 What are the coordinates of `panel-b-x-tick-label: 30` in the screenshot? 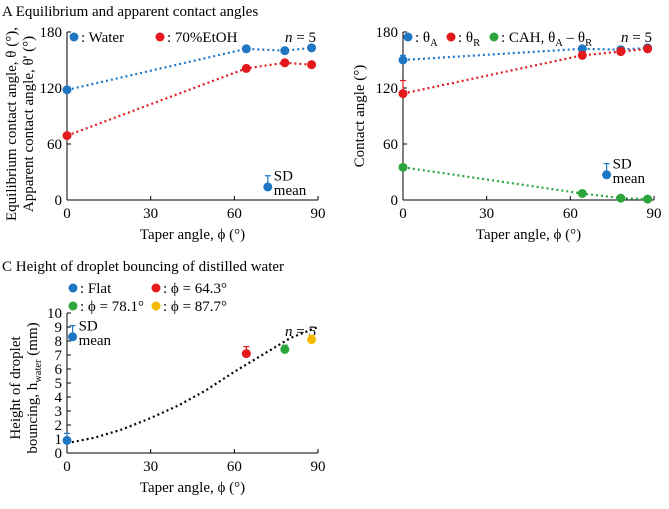 It's located at (486, 214).